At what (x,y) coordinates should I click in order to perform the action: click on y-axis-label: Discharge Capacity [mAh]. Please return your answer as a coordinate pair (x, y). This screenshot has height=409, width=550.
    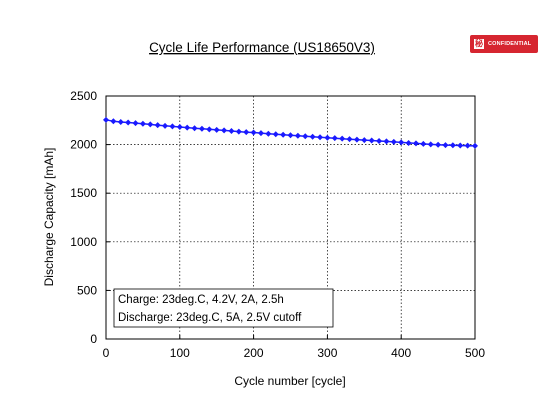
    Looking at the image, I should click on (49, 217).